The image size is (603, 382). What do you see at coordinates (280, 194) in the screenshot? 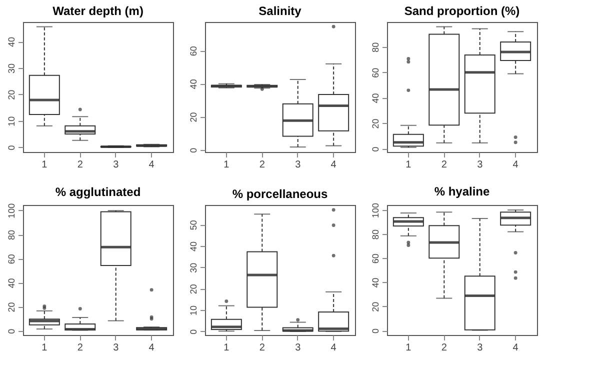
I see `chart-title: % porcellaneous` at bounding box center [280, 194].